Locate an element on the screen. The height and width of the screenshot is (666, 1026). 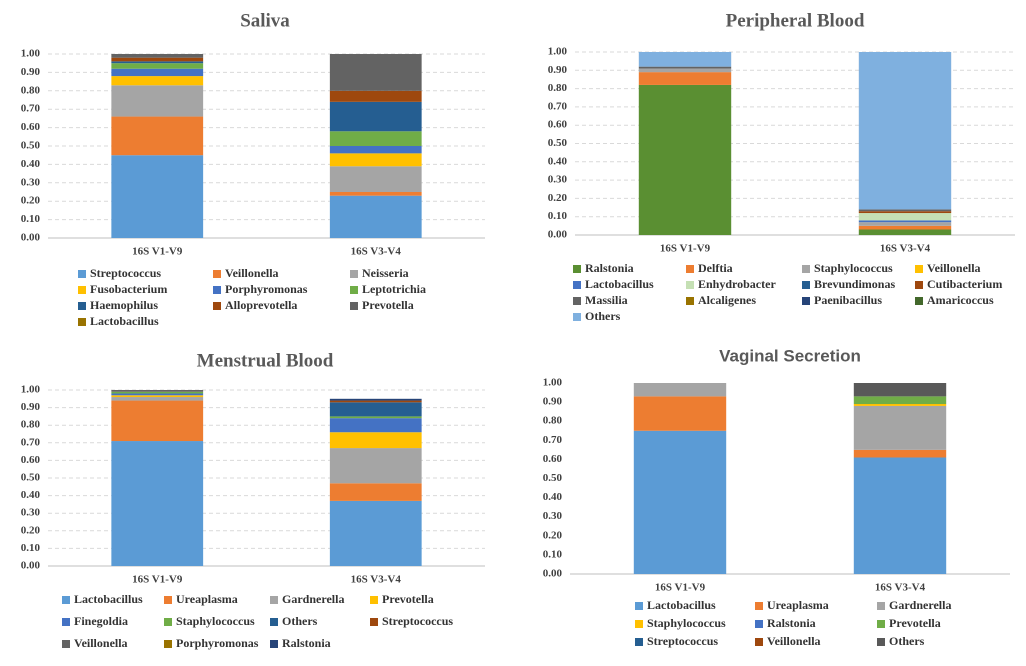
chart-title: Vaginal Secretion is located at coordinates (790, 355).